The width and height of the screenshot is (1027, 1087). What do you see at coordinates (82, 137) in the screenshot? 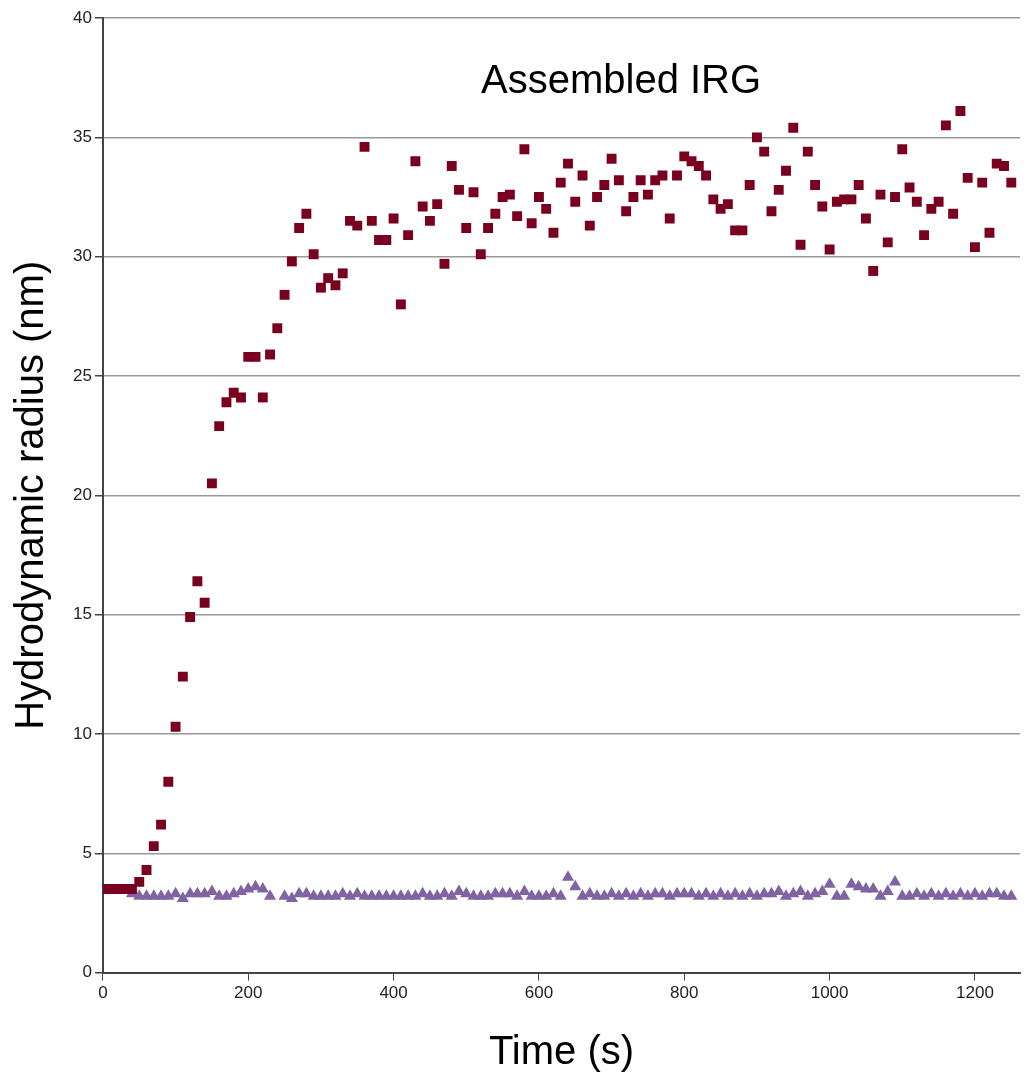
I see `y-tick-label: 35` at bounding box center [82, 137].